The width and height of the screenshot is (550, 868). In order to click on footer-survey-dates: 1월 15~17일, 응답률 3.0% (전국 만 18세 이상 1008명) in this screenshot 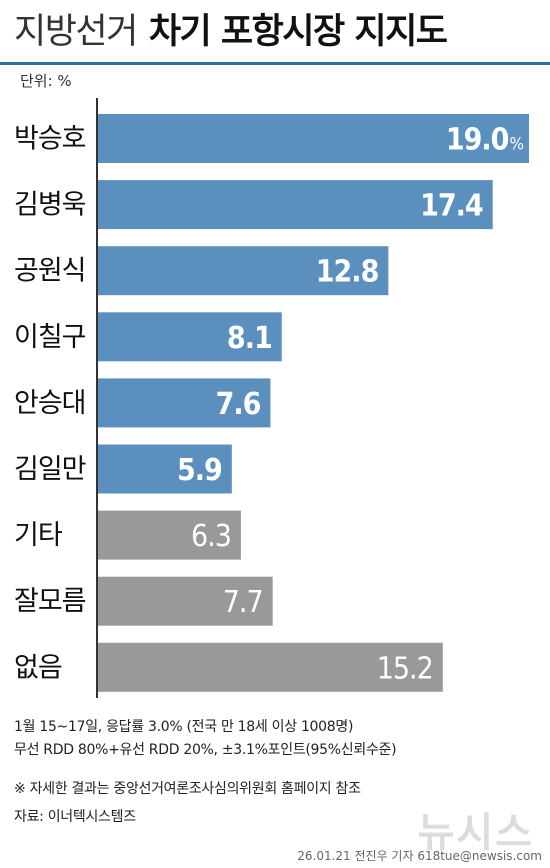, I will do `click(184, 727)`.